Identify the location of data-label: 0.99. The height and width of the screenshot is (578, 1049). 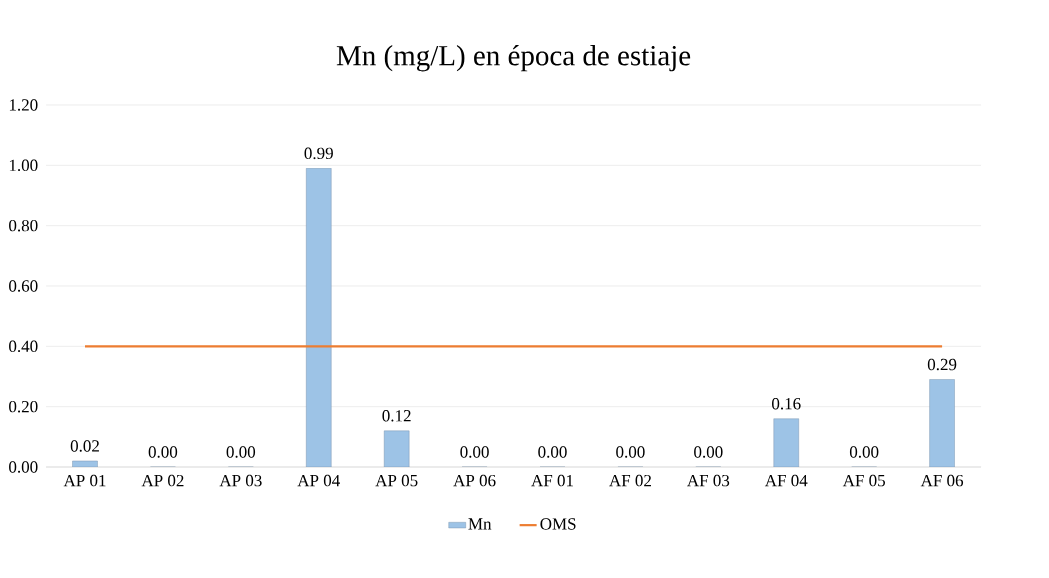
(318, 153).